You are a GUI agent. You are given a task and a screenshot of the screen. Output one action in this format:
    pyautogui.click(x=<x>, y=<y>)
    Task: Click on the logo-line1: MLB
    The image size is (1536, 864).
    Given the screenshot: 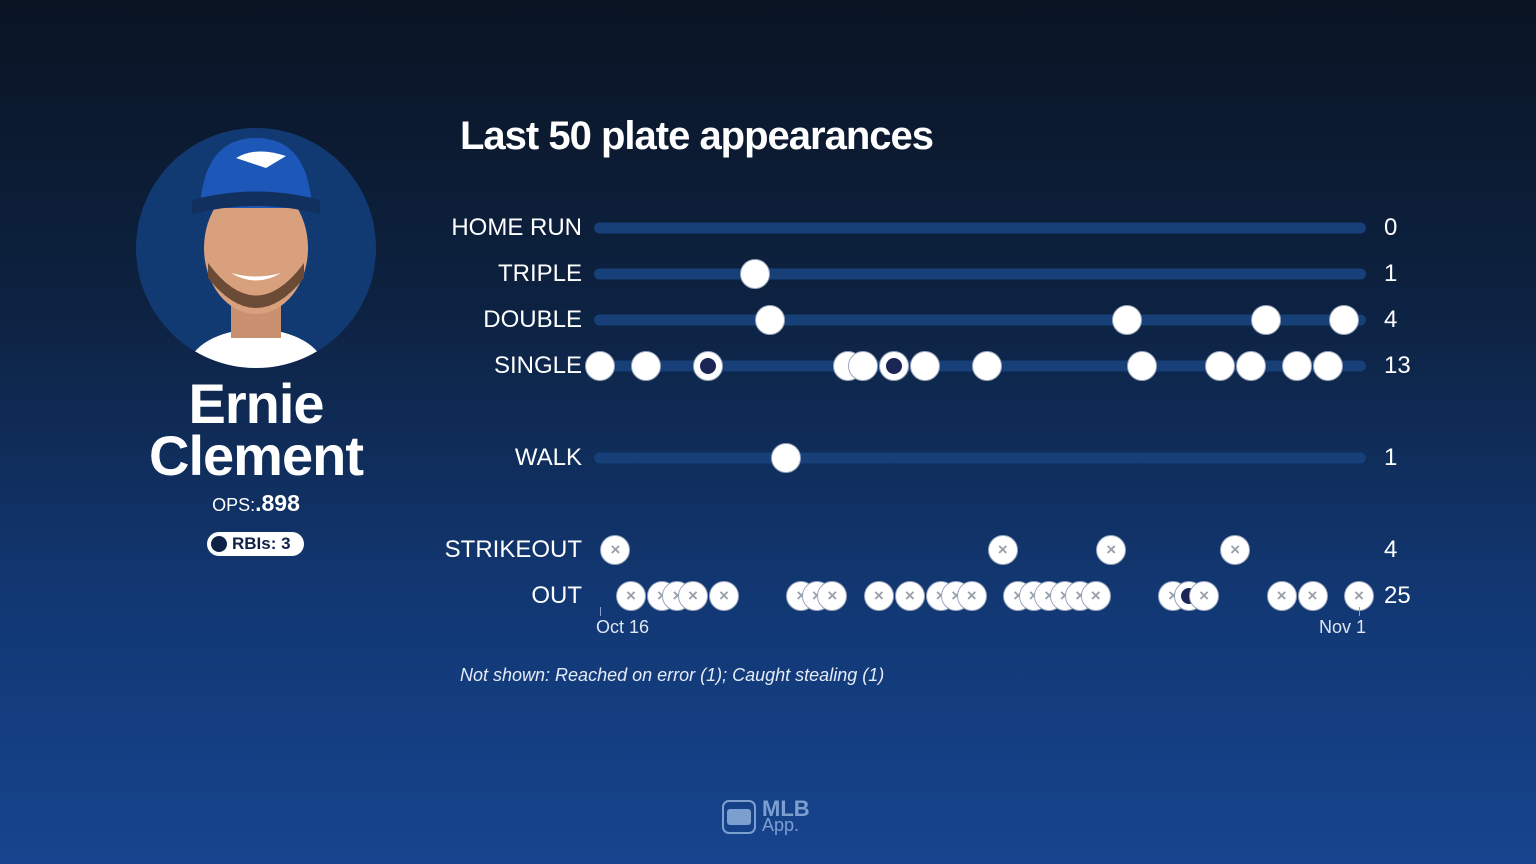 What is the action you would take?
    pyautogui.click(x=786, y=808)
    